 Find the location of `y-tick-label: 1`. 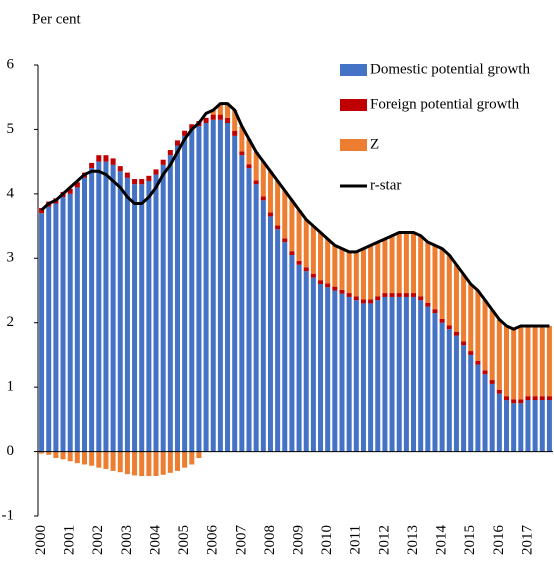

y-tick-label: 1 is located at coordinates (11, 387).